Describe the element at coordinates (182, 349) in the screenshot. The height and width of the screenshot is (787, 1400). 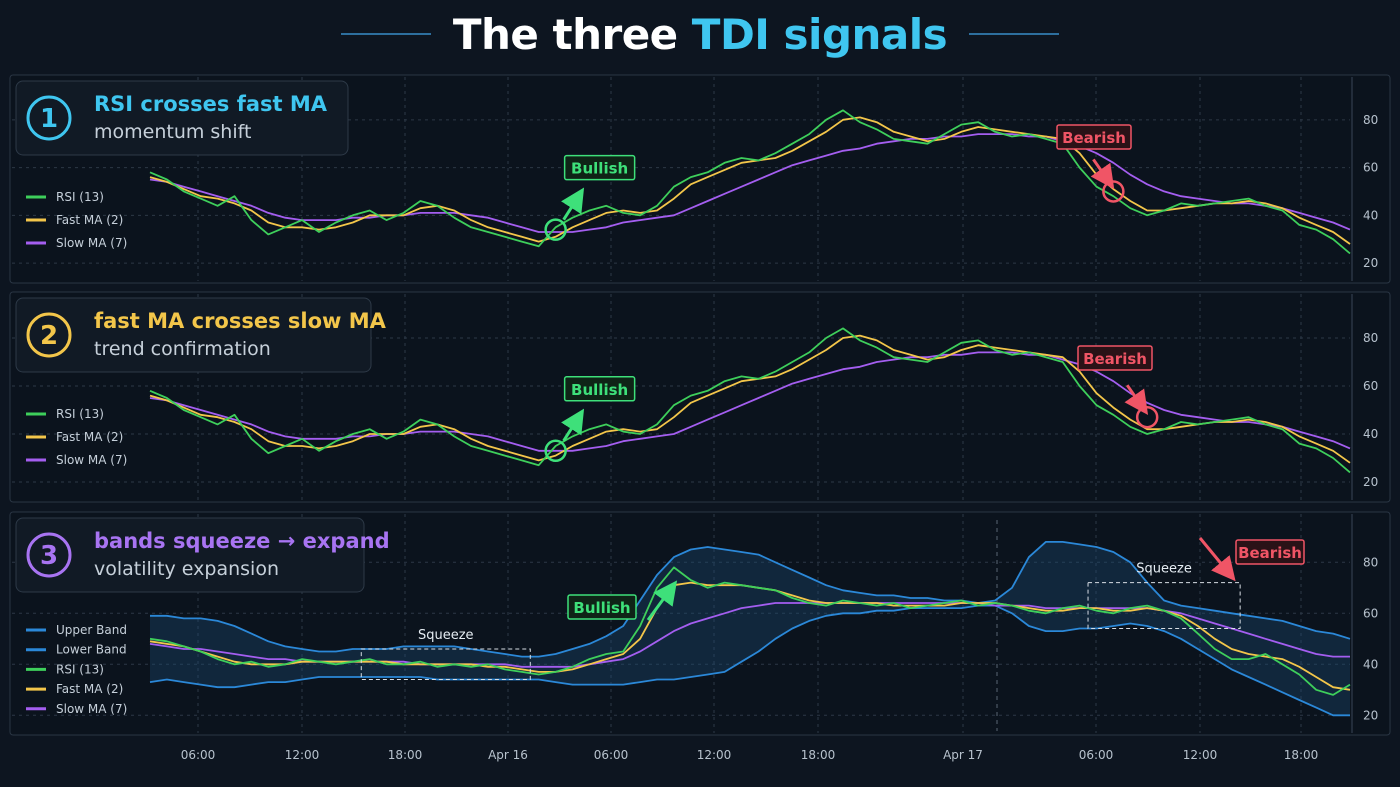
I see `panel-subtitle: trend confirmation` at that location.